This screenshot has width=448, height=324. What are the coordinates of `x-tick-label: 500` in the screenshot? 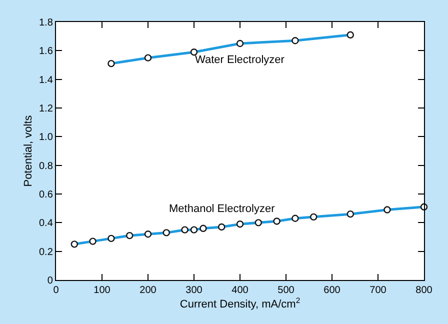 It's located at (286, 290).